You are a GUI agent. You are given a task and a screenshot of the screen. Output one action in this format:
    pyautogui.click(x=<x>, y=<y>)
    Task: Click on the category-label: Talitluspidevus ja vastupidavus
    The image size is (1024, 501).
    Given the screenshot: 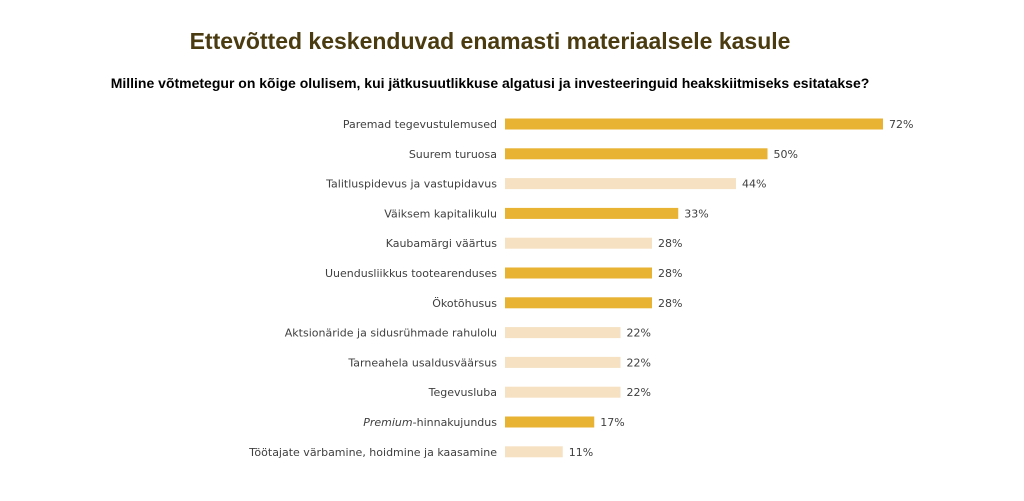 What is the action you would take?
    pyautogui.click(x=411, y=184)
    